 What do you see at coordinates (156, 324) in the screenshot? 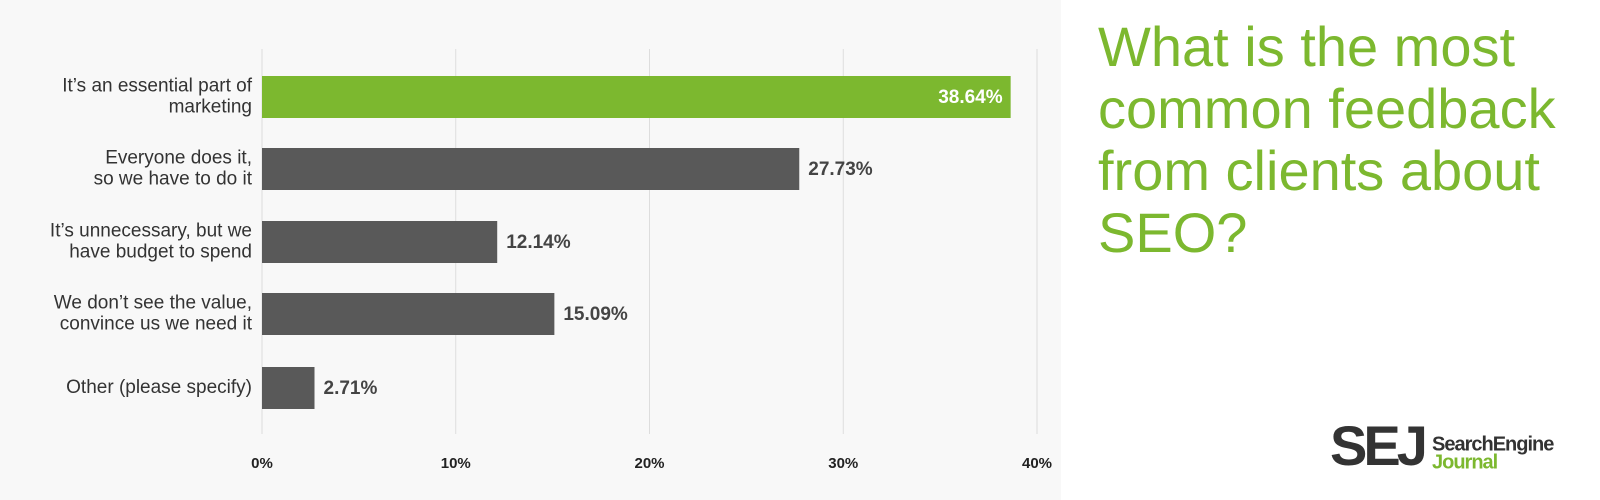
I see `category-label: convince us we need it` at bounding box center [156, 324].